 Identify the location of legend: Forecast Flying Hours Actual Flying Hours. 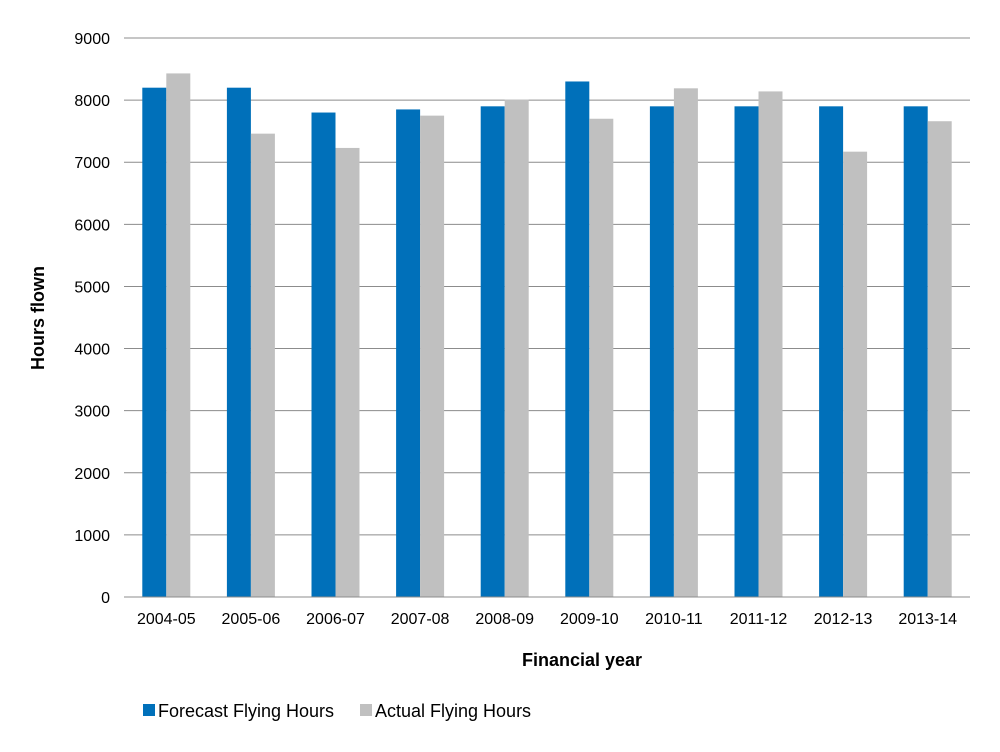
(337, 711).